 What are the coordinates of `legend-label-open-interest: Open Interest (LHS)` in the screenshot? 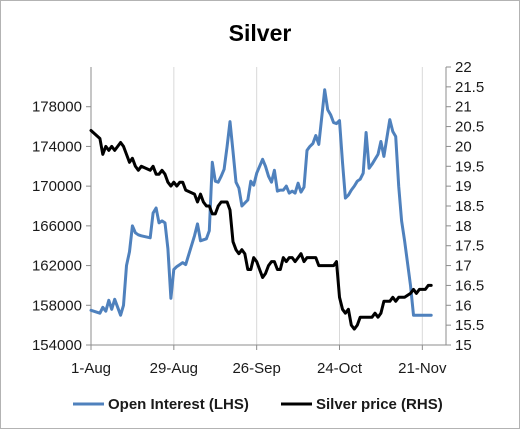 It's located at (178, 404).